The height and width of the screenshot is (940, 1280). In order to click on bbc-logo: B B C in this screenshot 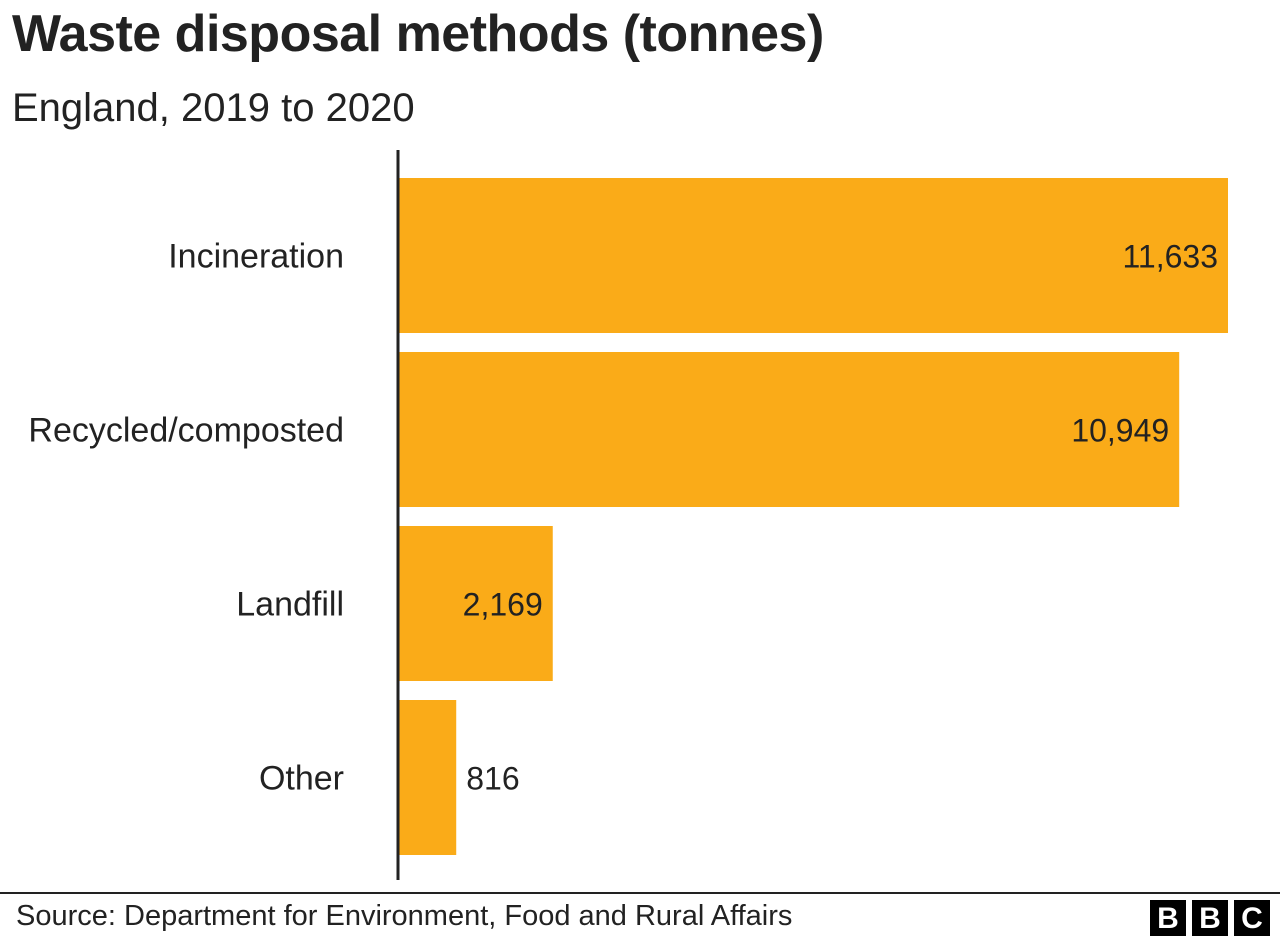, I will do `click(1210, 918)`.